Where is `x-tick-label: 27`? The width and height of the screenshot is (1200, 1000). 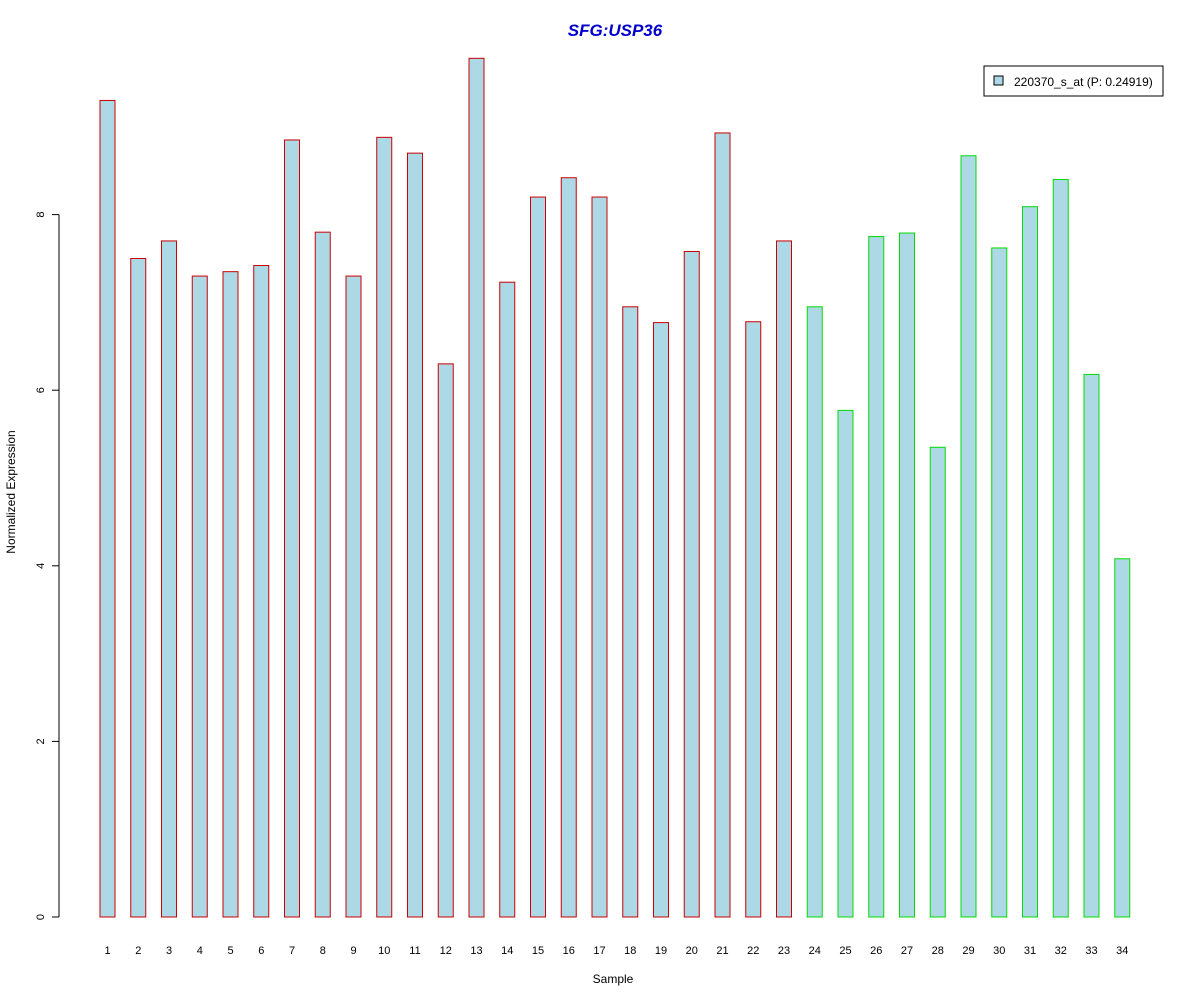 x-tick-label: 27 is located at coordinates (907, 951).